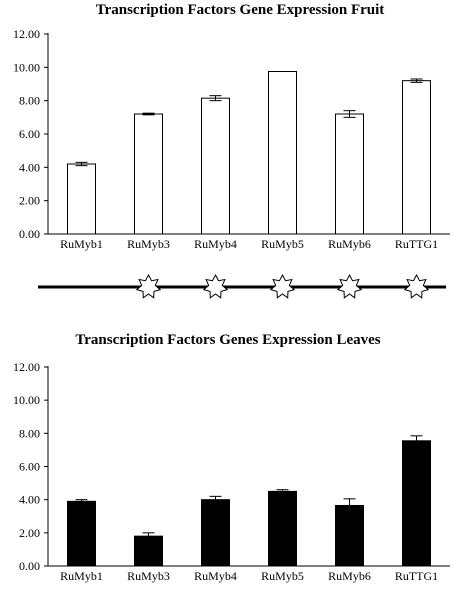  What do you see at coordinates (81, 244) in the screenshot?
I see `fruit-category-label: RuMyb1` at bounding box center [81, 244].